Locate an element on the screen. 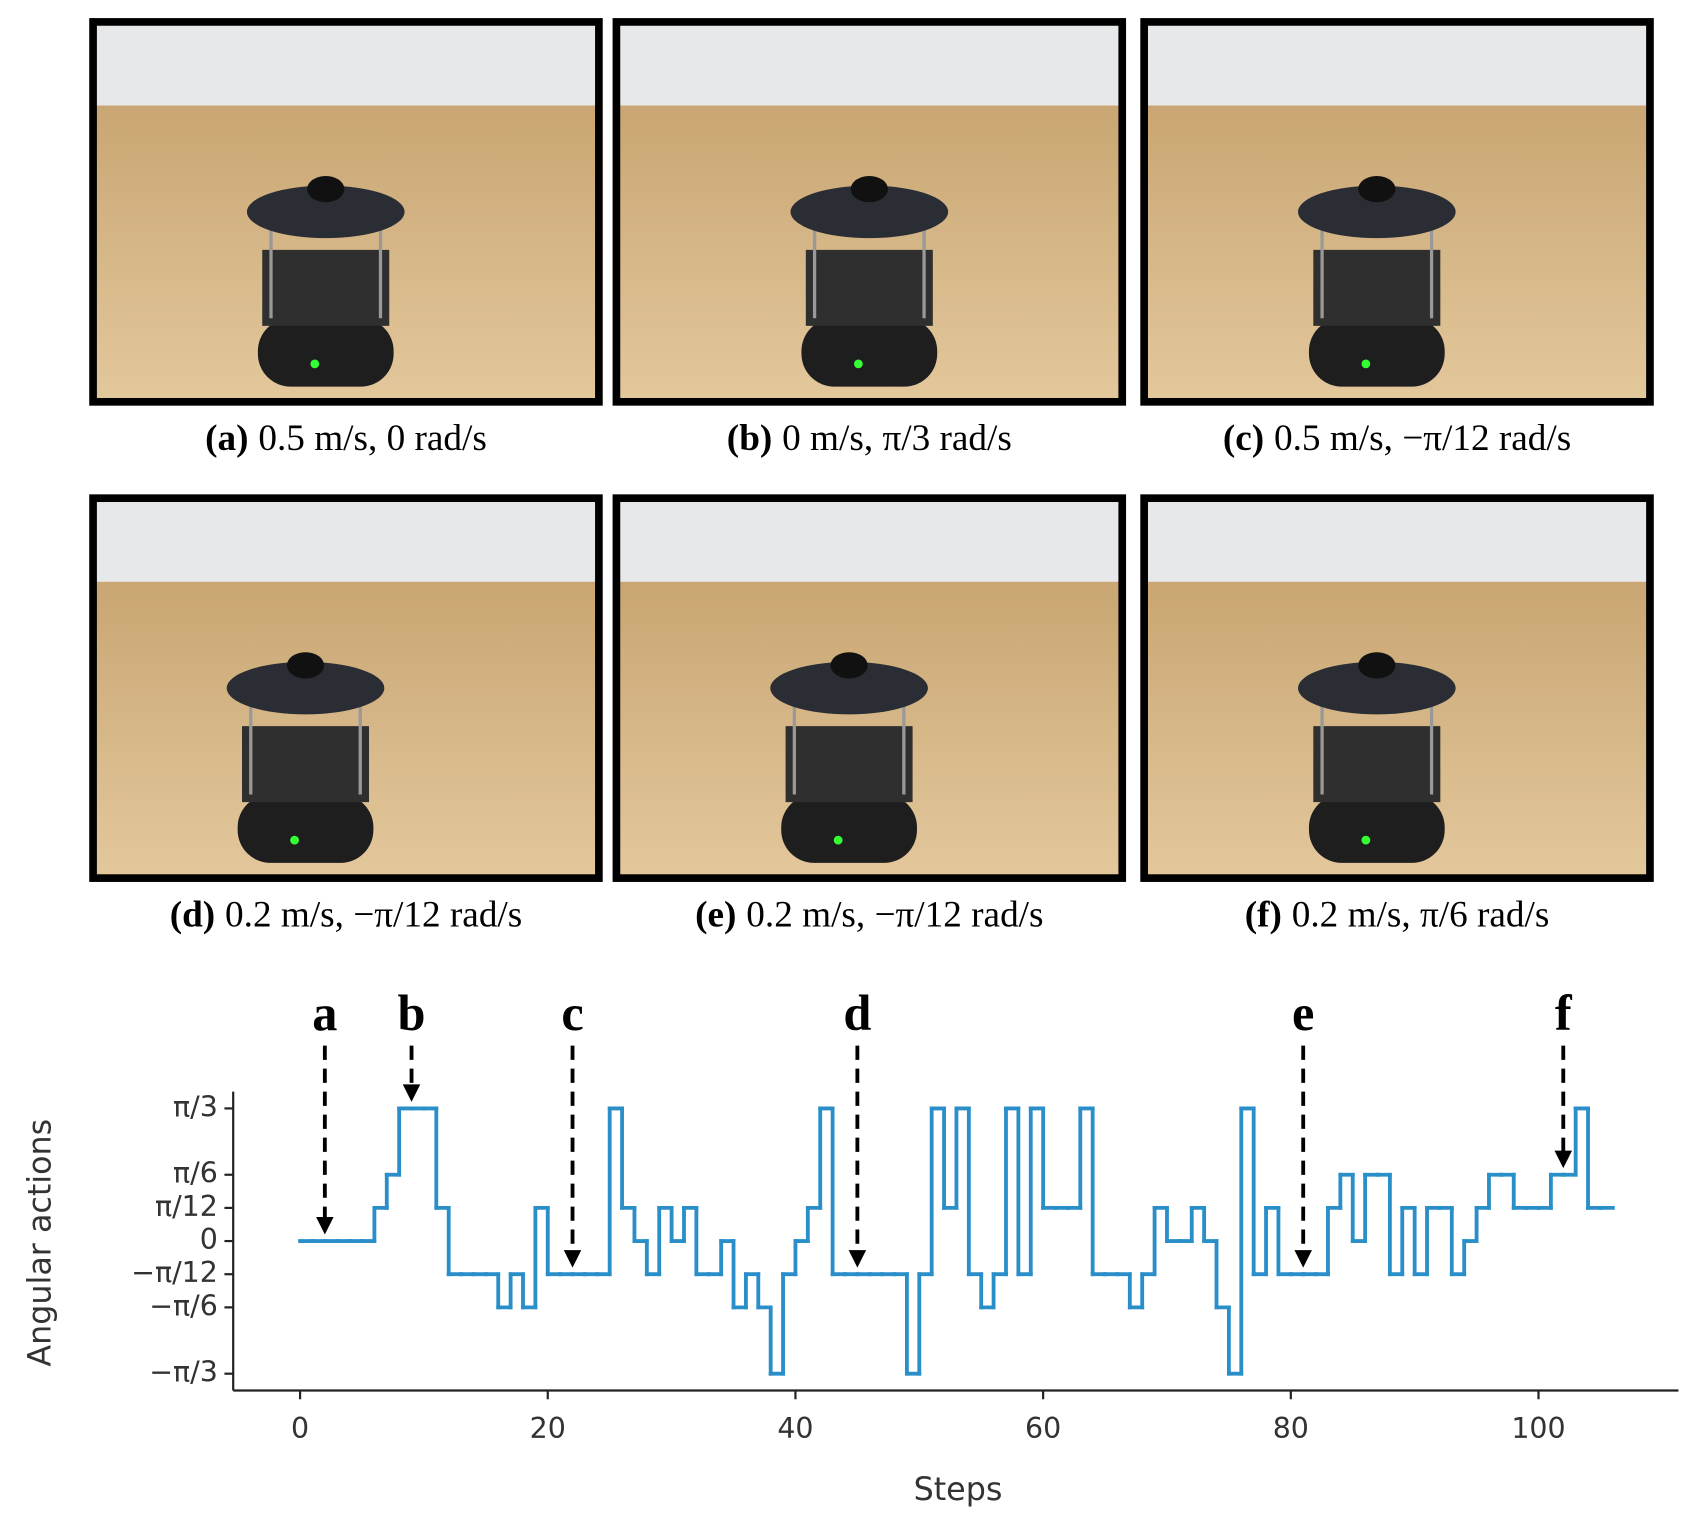 This screenshot has height=1523, width=1708. panel-label: (a) is located at coordinates (226, 438).